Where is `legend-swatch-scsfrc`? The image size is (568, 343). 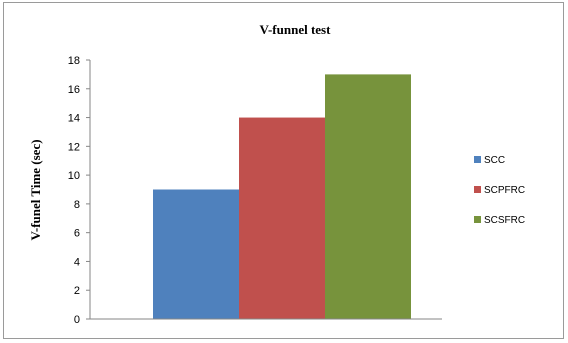
legend-swatch-scsfrc is located at coordinates (477, 219).